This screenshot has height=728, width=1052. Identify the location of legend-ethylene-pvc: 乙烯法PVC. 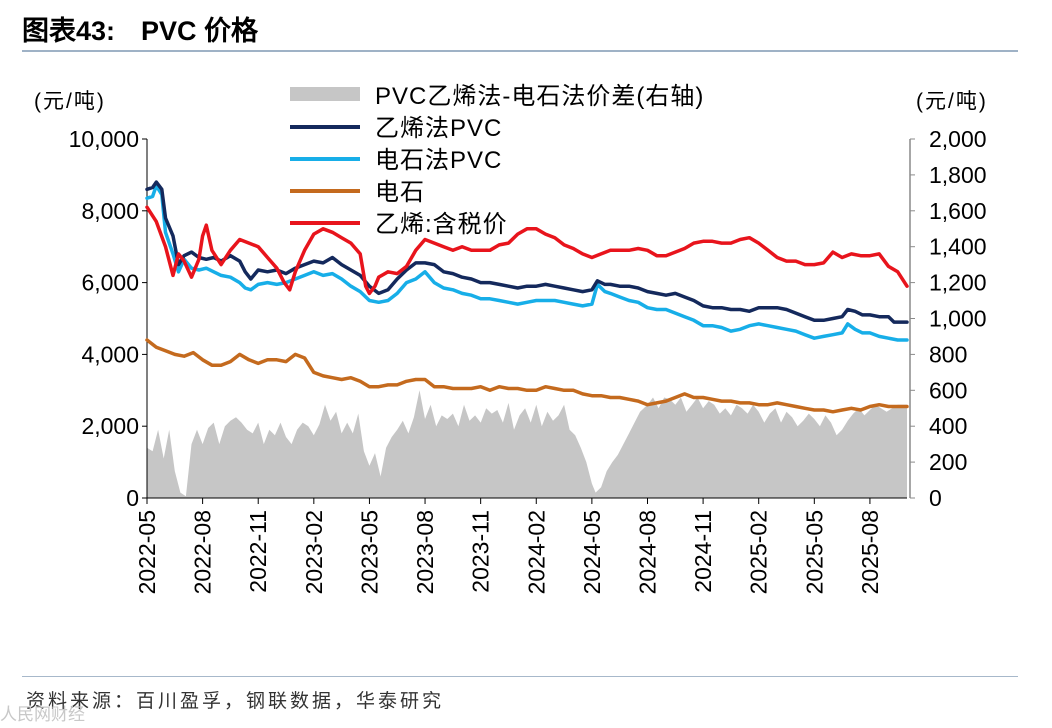
(396, 128).